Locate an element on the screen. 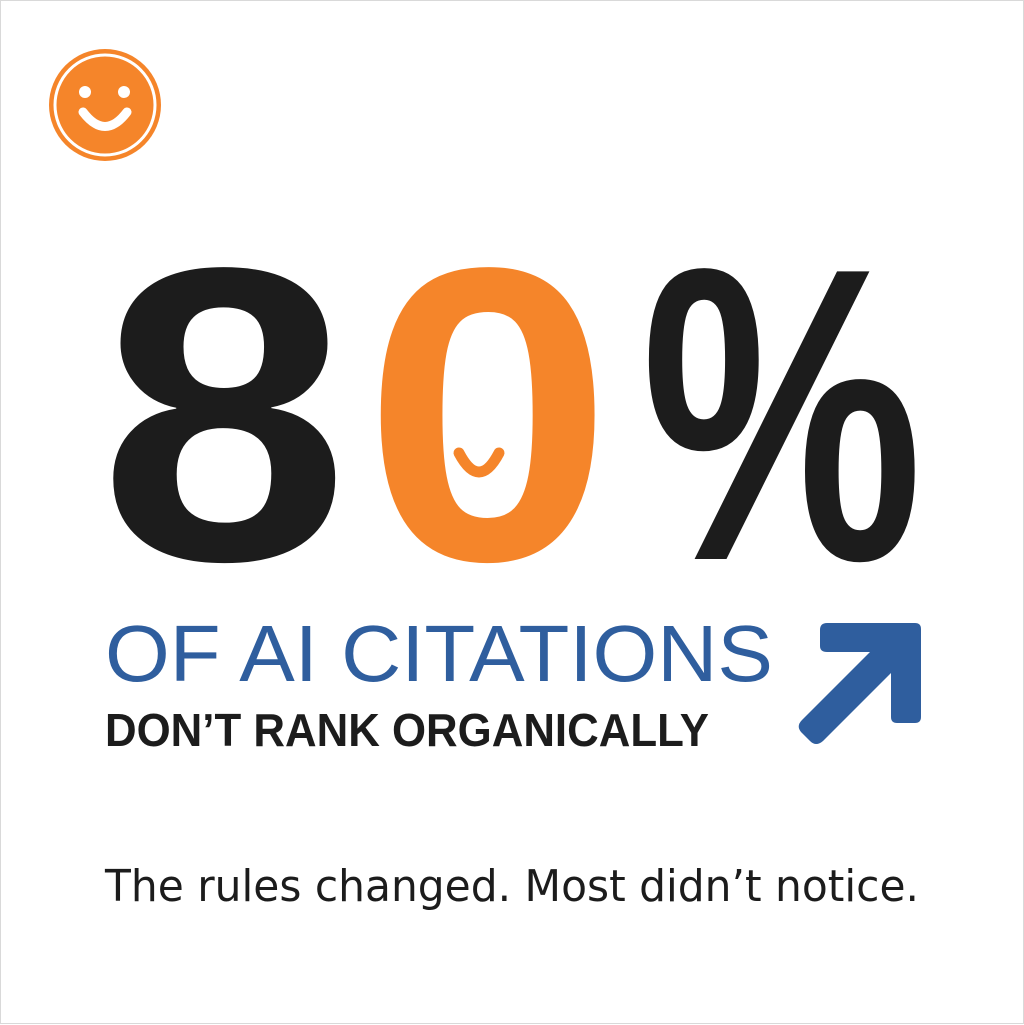 This screenshot has width=1024, height=1025. headline-digit-8: 8 is located at coordinates (224, 414).